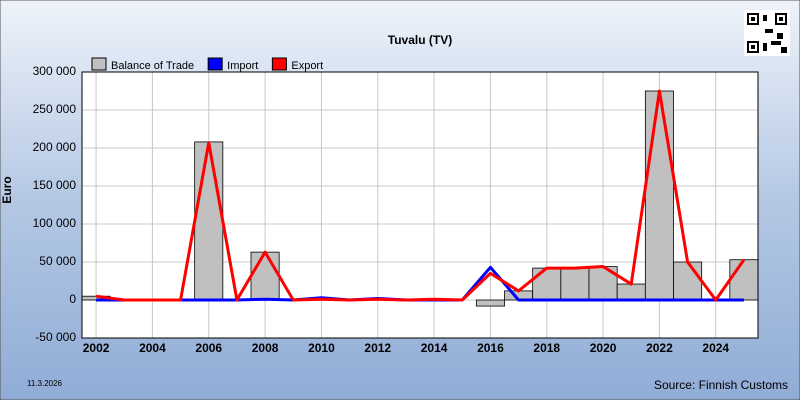 The width and height of the screenshot is (800, 400). Describe the element at coordinates (265, 348) in the screenshot. I see `x-tick-label: 2008` at that location.